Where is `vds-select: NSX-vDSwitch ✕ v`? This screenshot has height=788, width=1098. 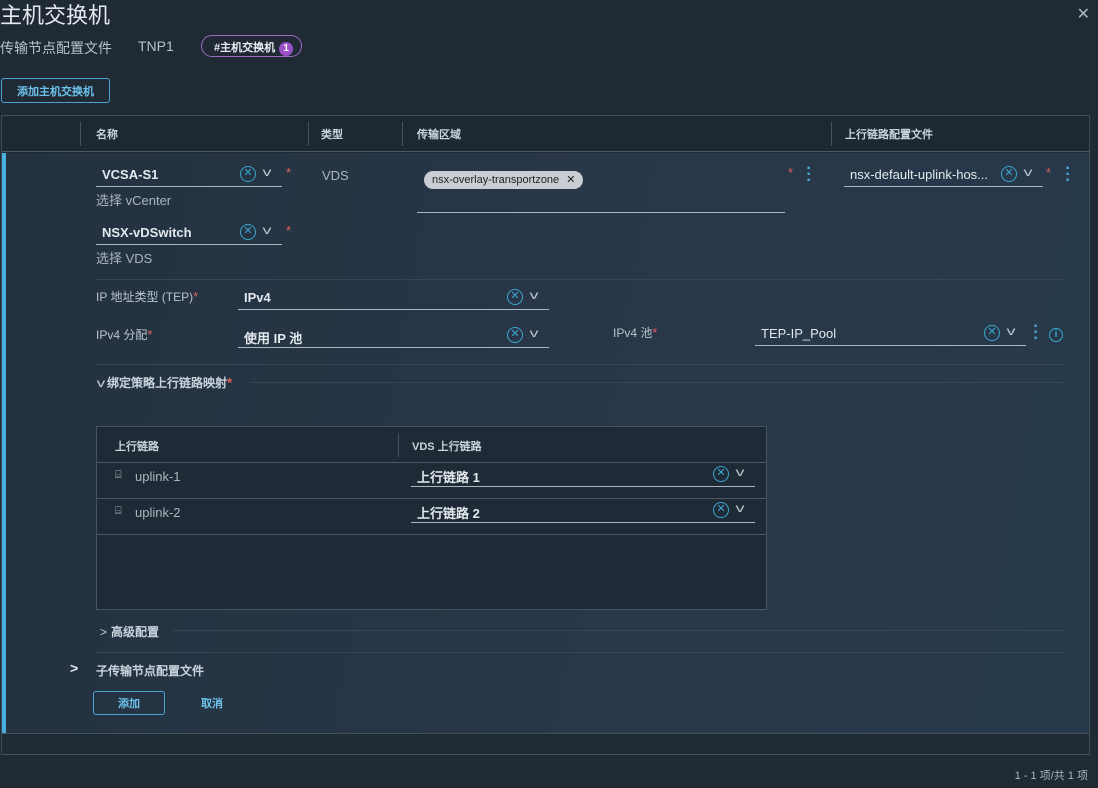
vds-select: NSX-vDSwitch ✕ v is located at coordinates (189, 233).